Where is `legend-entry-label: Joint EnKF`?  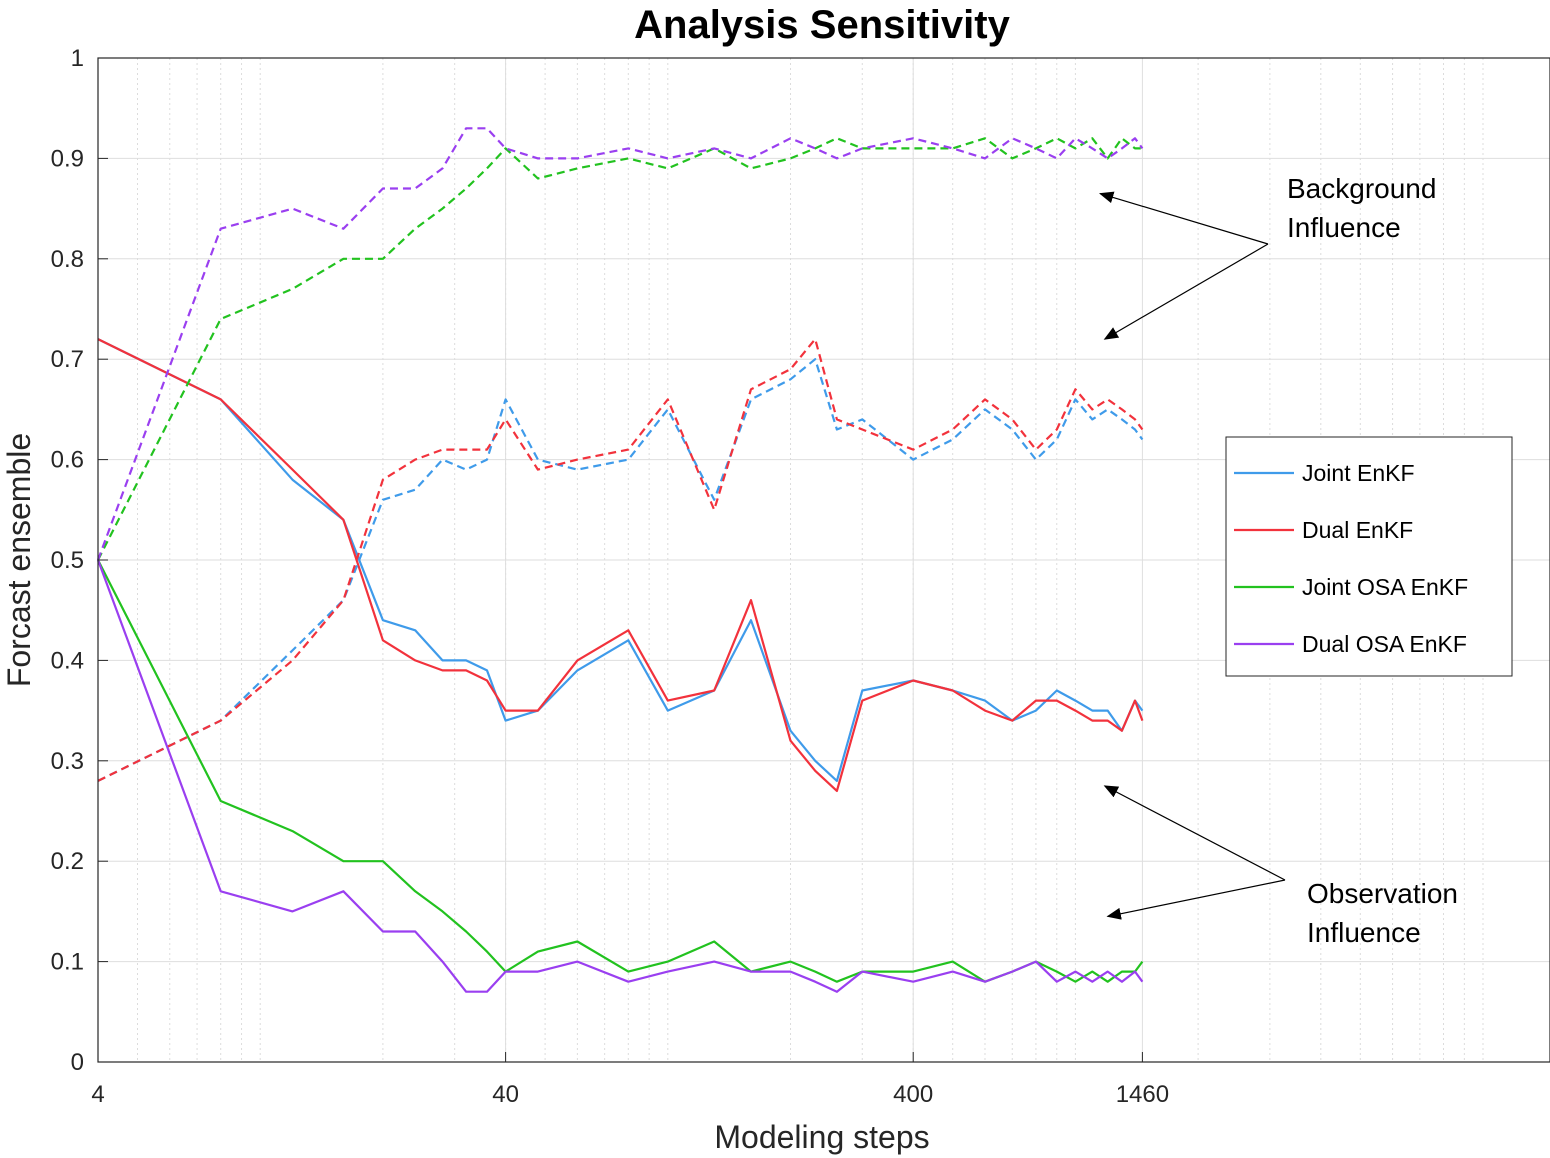
legend-entry-label: Joint EnKF is located at coordinates (1358, 473).